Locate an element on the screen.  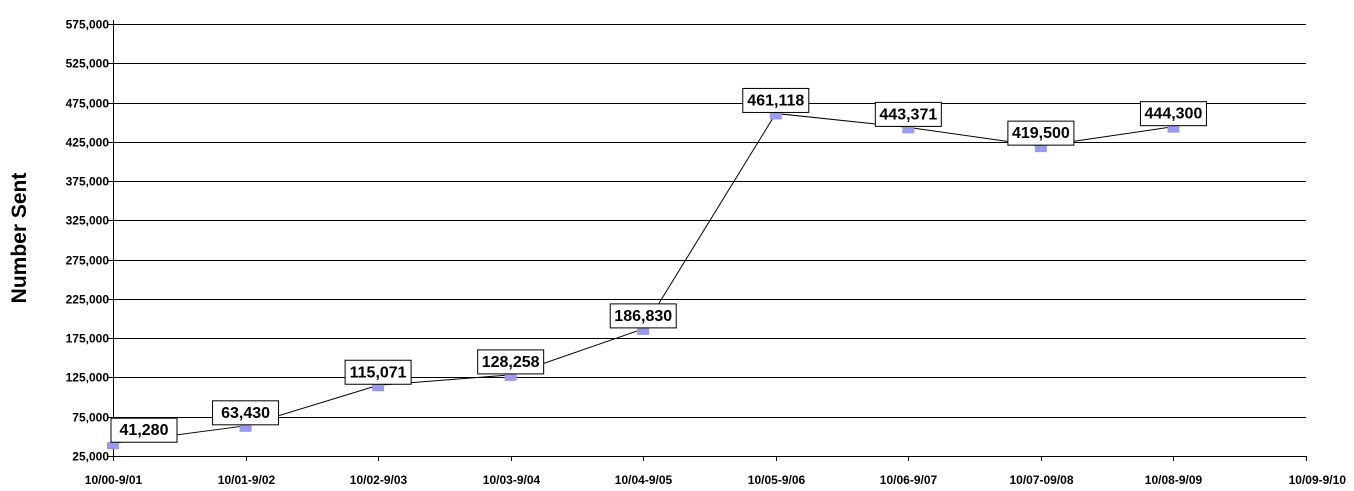
data-label-text: 443,371 is located at coordinates (908, 114).